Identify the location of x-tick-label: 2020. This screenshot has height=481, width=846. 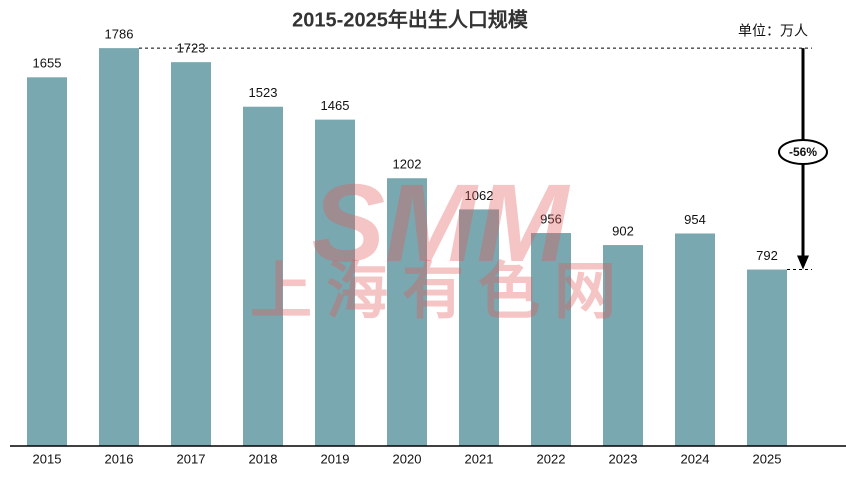
(407, 458).